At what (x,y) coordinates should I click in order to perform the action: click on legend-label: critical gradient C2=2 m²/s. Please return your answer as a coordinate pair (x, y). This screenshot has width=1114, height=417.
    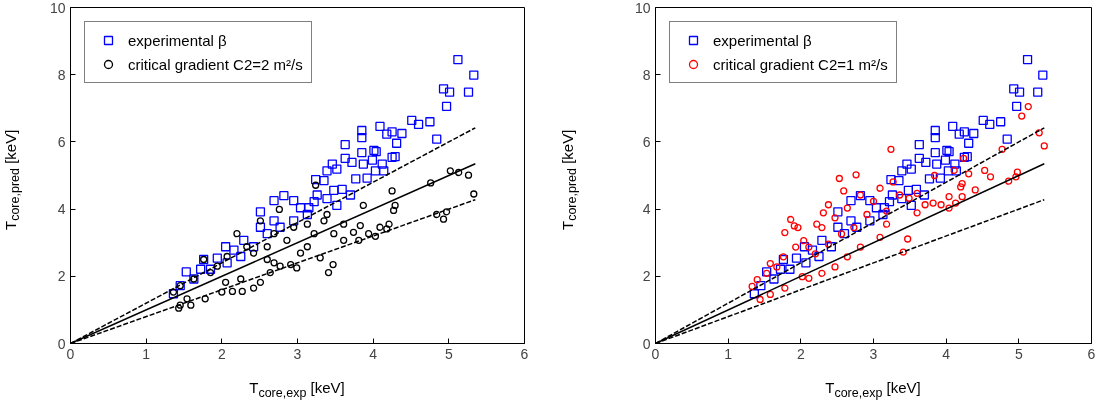
    Looking at the image, I should click on (215, 64).